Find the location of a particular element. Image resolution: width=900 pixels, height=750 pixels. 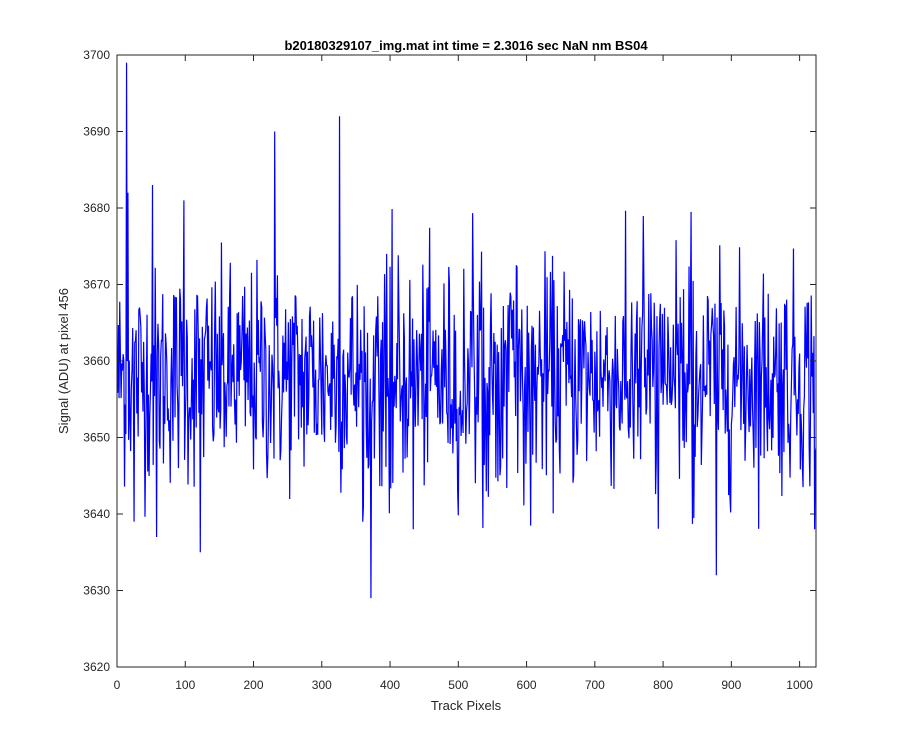

y-tick-label: 3680 is located at coordinates (96, 208).